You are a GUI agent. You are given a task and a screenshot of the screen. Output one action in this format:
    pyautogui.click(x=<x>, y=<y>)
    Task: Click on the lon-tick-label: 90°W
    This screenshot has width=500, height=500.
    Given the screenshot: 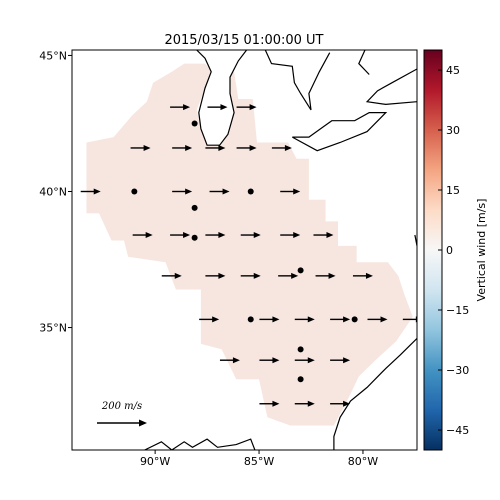 What is the action you would take?
    pyautogui.click(x=155, y=461)
    